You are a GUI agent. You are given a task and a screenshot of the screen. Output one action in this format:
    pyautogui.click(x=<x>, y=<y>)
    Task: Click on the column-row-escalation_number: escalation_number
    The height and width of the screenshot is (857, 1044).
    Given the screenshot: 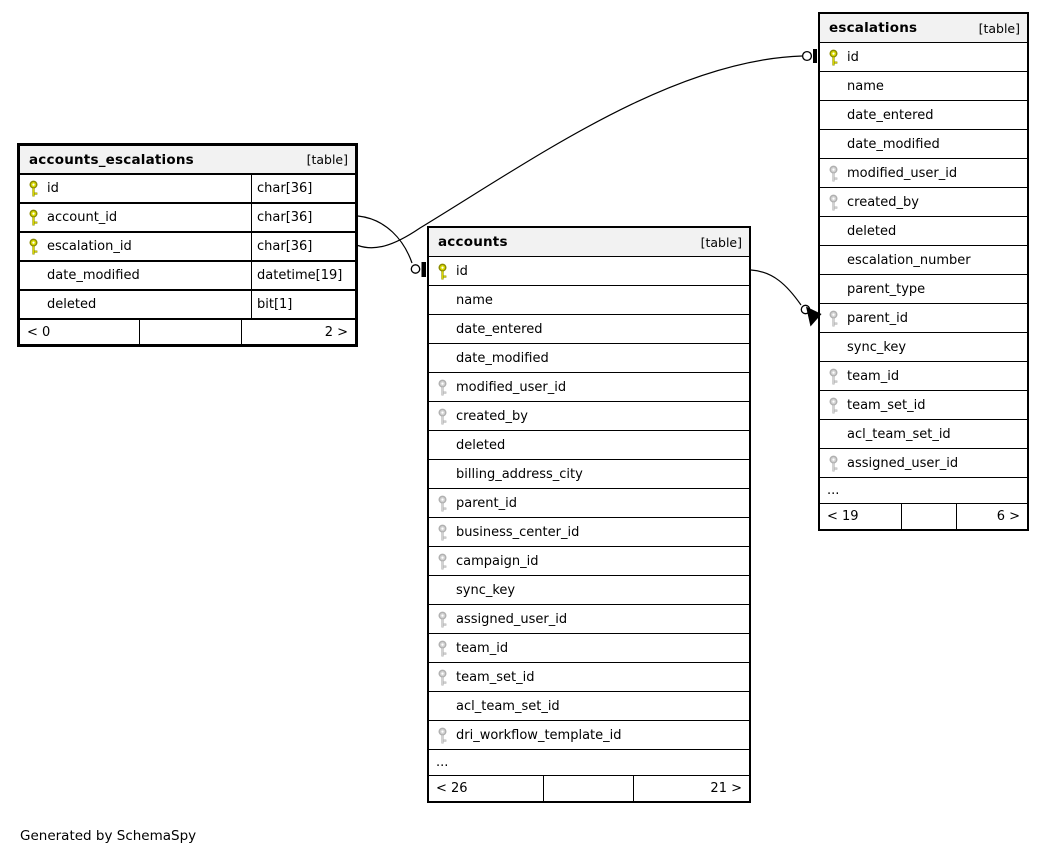 What is the action you would take?
    pyautogui.click(x=923, y=259)
    